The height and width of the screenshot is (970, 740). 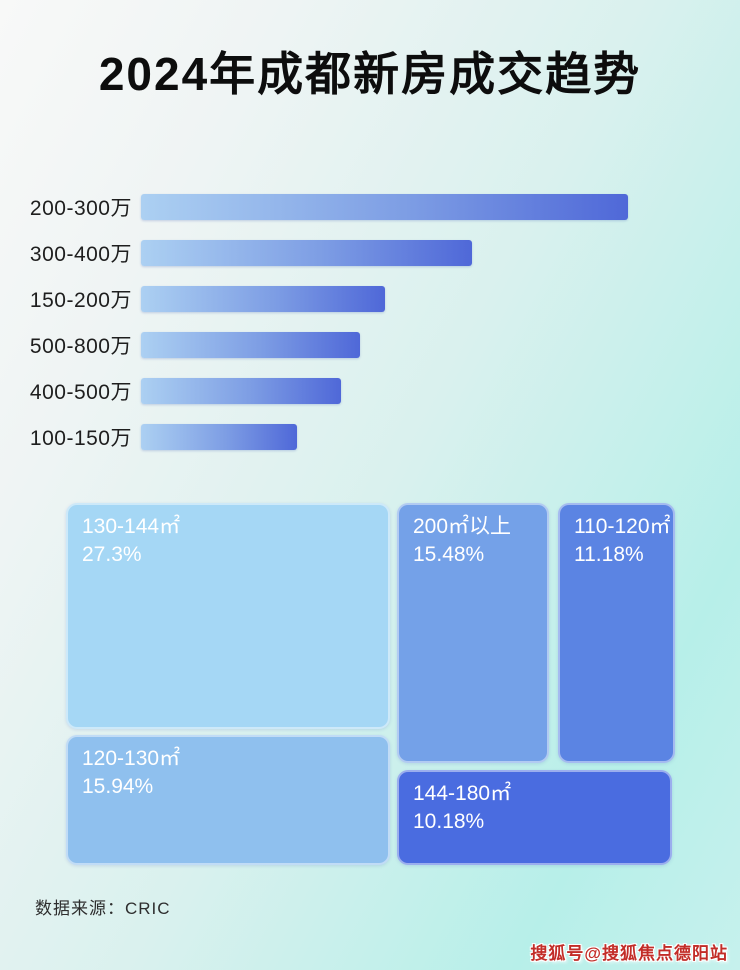 I want to click on treemap-tile-200-plus: 200㎡以上 15.48%, so click(x=473, y=633).